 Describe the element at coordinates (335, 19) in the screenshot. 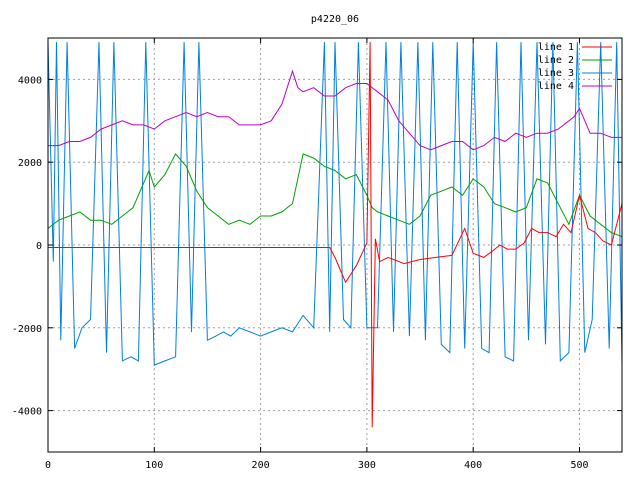

I see `chart-title: p4220_06` at that location.